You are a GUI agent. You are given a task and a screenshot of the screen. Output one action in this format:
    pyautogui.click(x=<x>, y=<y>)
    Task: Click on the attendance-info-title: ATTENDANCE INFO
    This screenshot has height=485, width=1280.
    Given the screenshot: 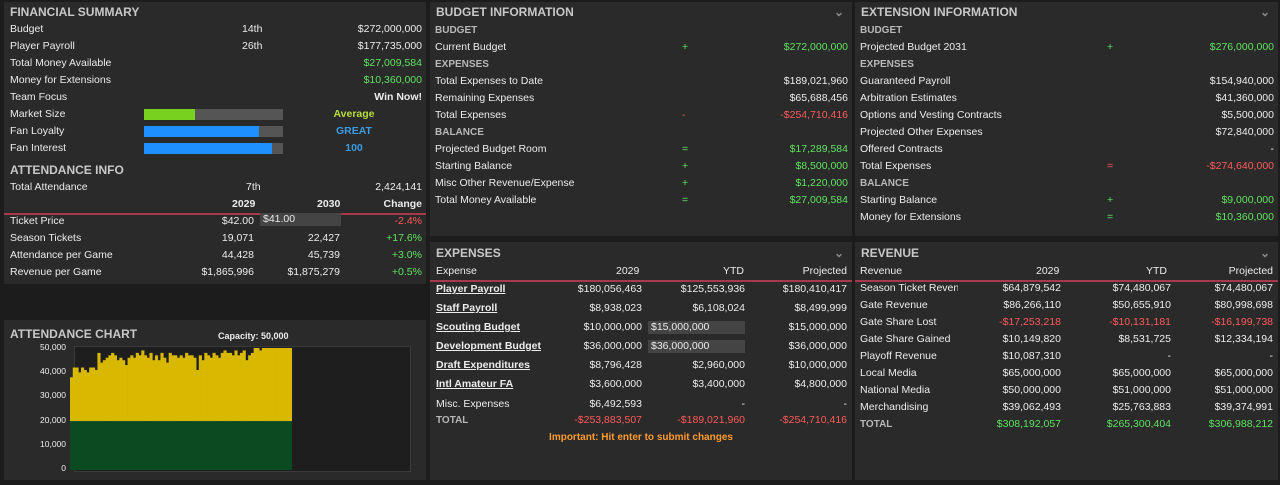 What is the action you would take?
    pyautogui.click(x=67, y=170)
    